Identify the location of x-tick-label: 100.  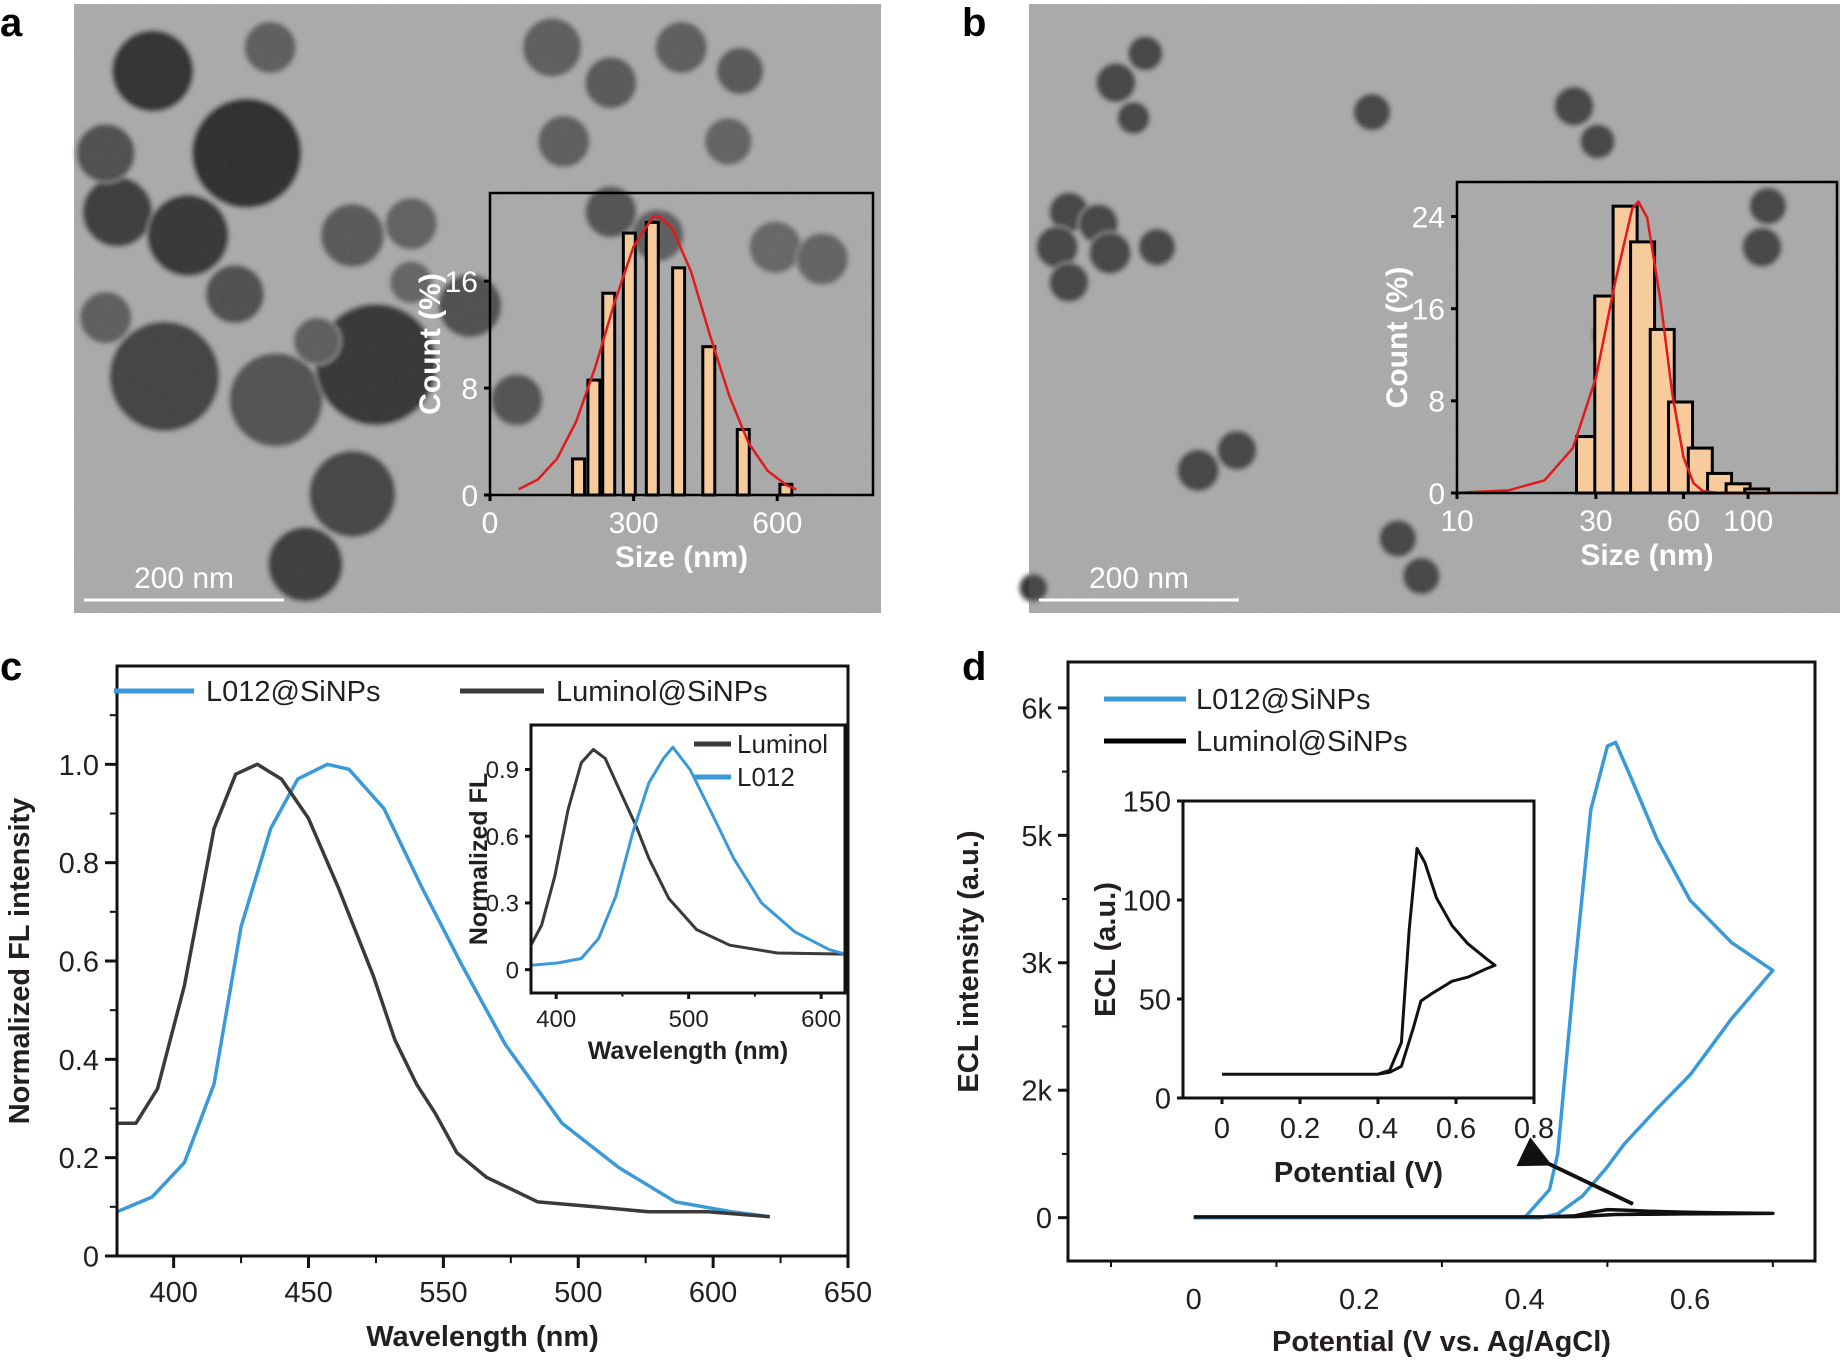
(1748, 521).